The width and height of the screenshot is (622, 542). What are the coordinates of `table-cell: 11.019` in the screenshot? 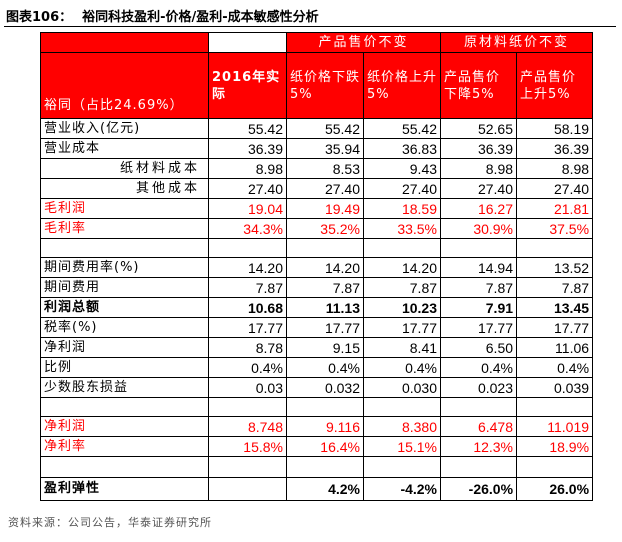 It's located at (555, 426).